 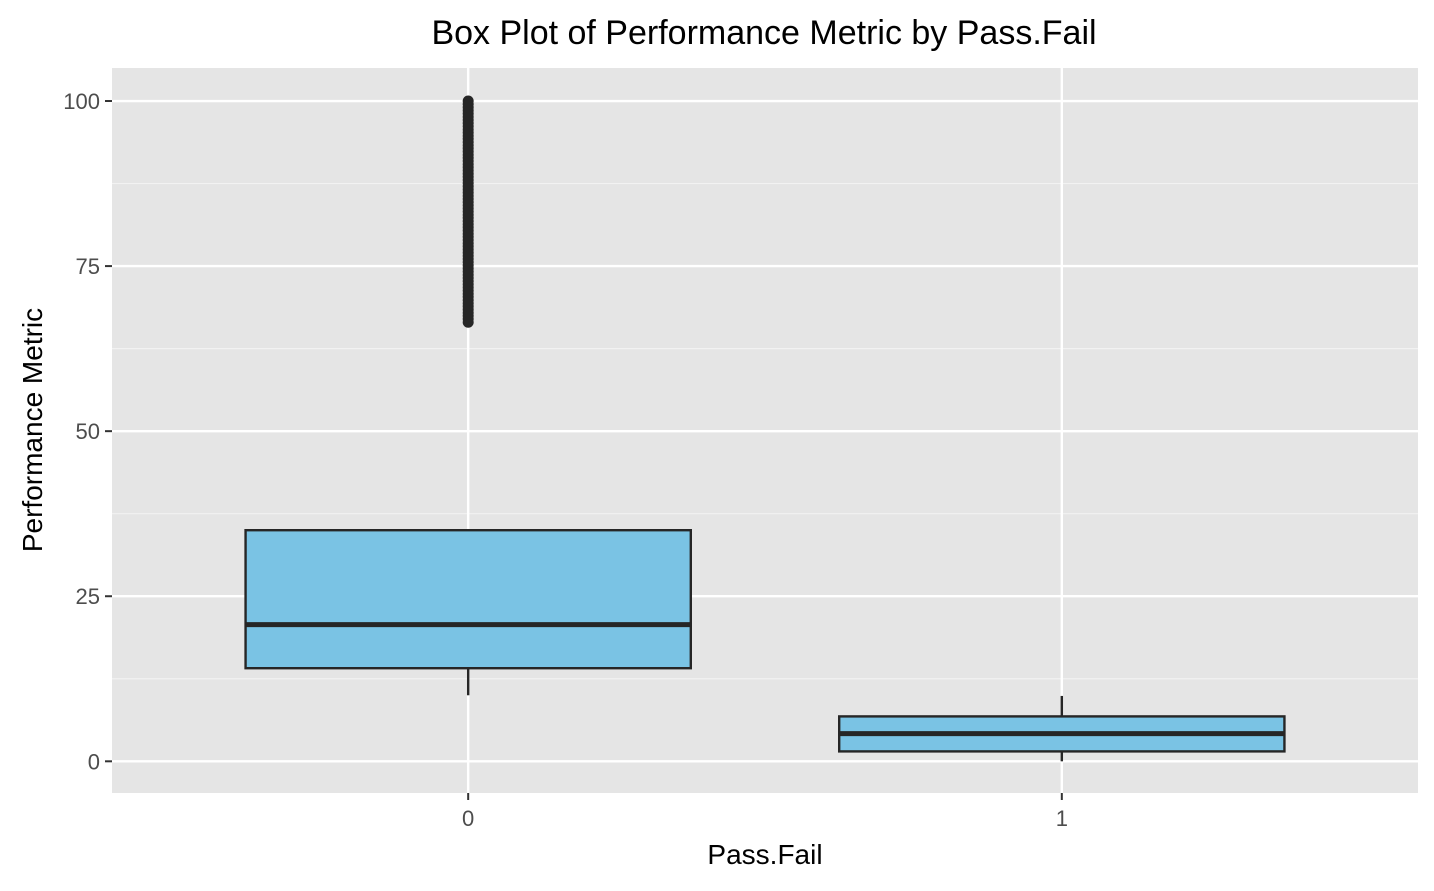 What do you see at coordinates (81, 101) in the screenshot?
I see `y-tick-label: 100` at bounding box center [81, 101].